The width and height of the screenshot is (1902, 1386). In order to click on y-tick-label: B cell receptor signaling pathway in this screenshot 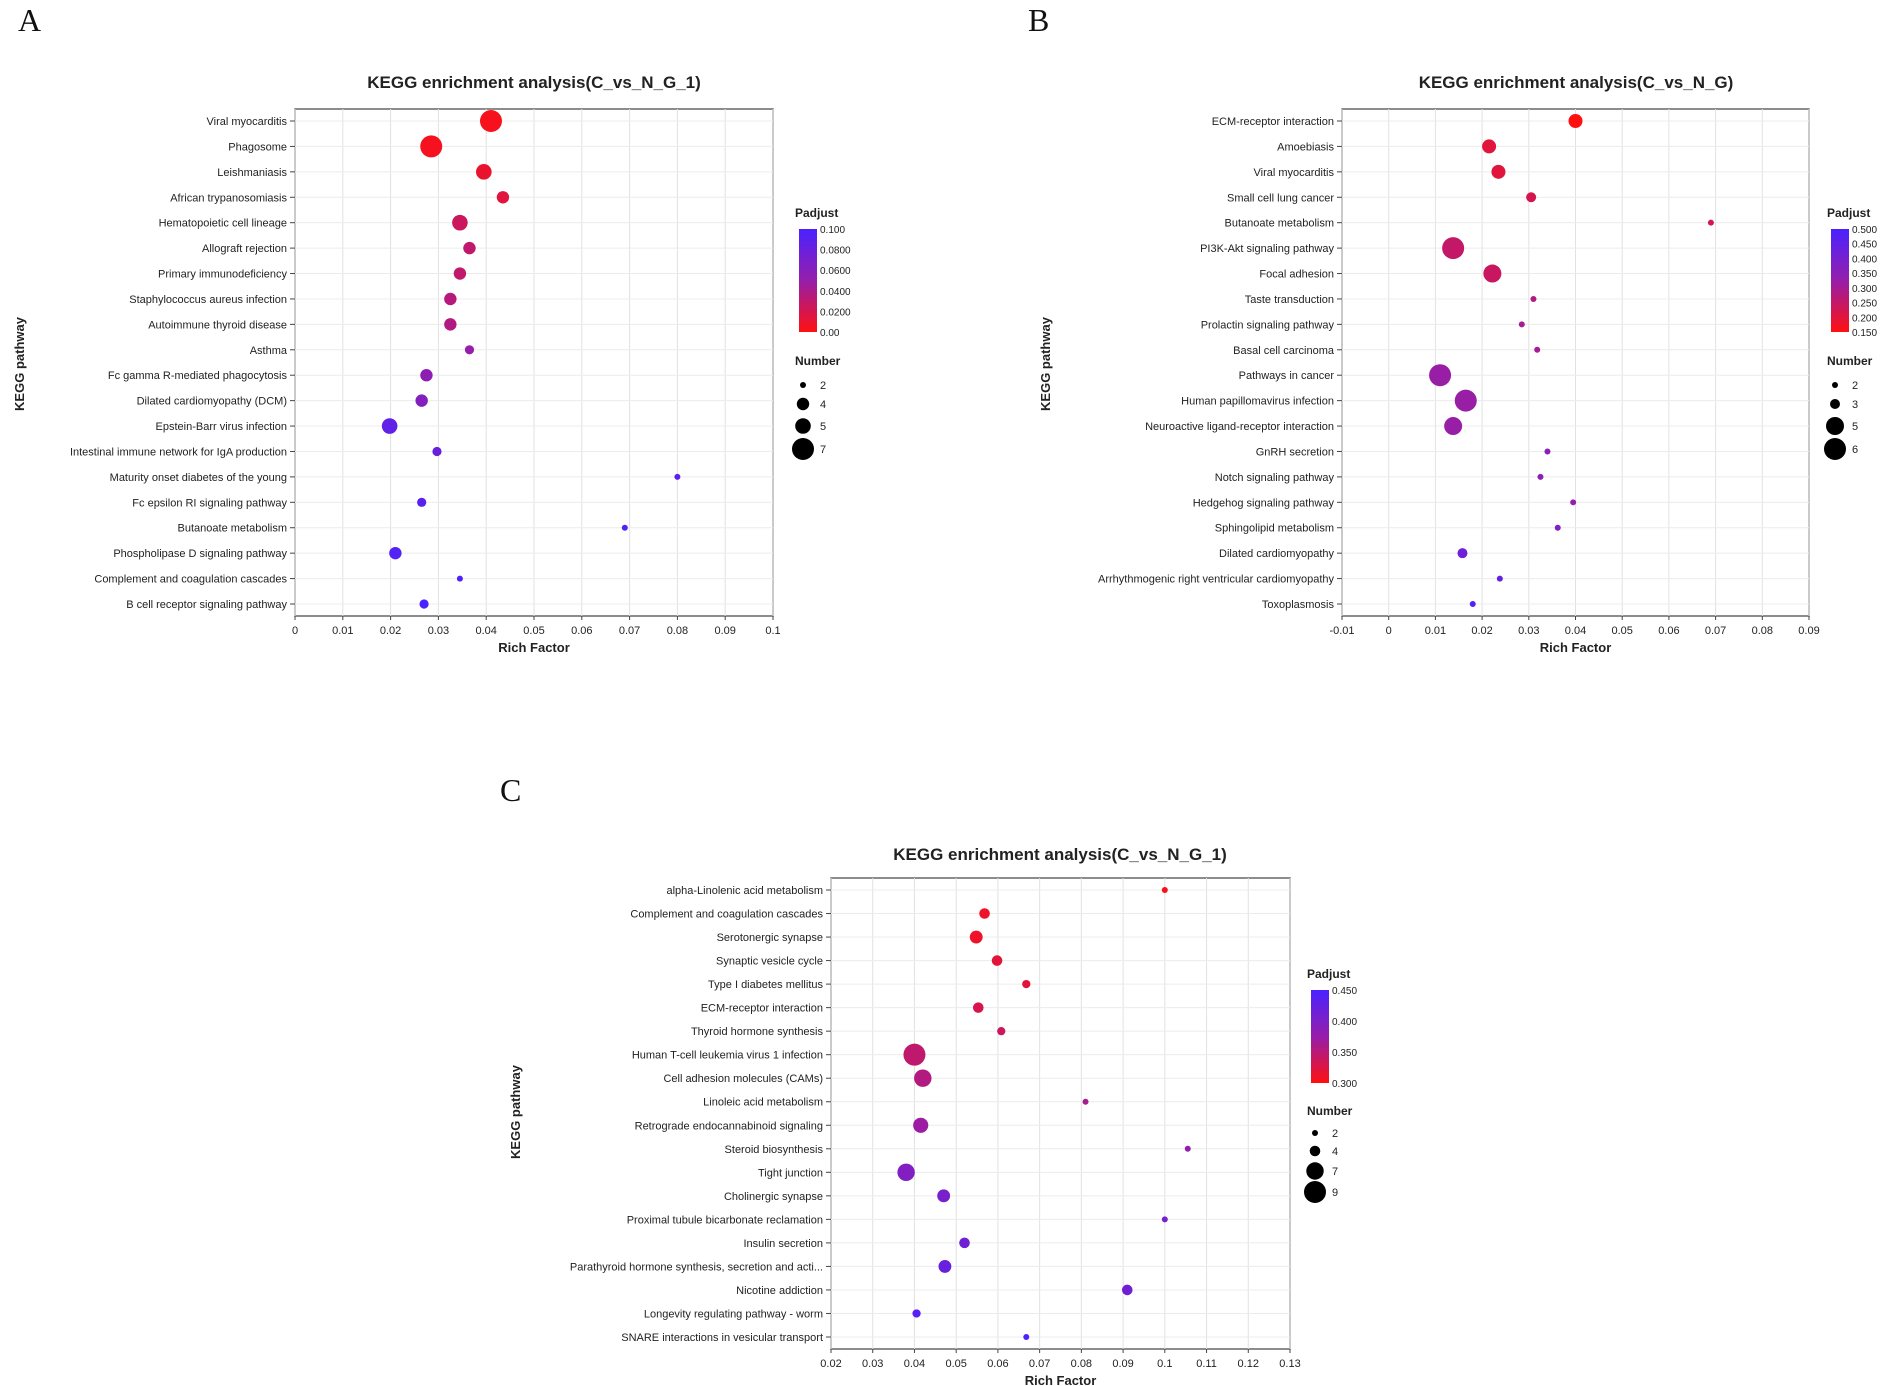, I will do `click(206, 605)`.